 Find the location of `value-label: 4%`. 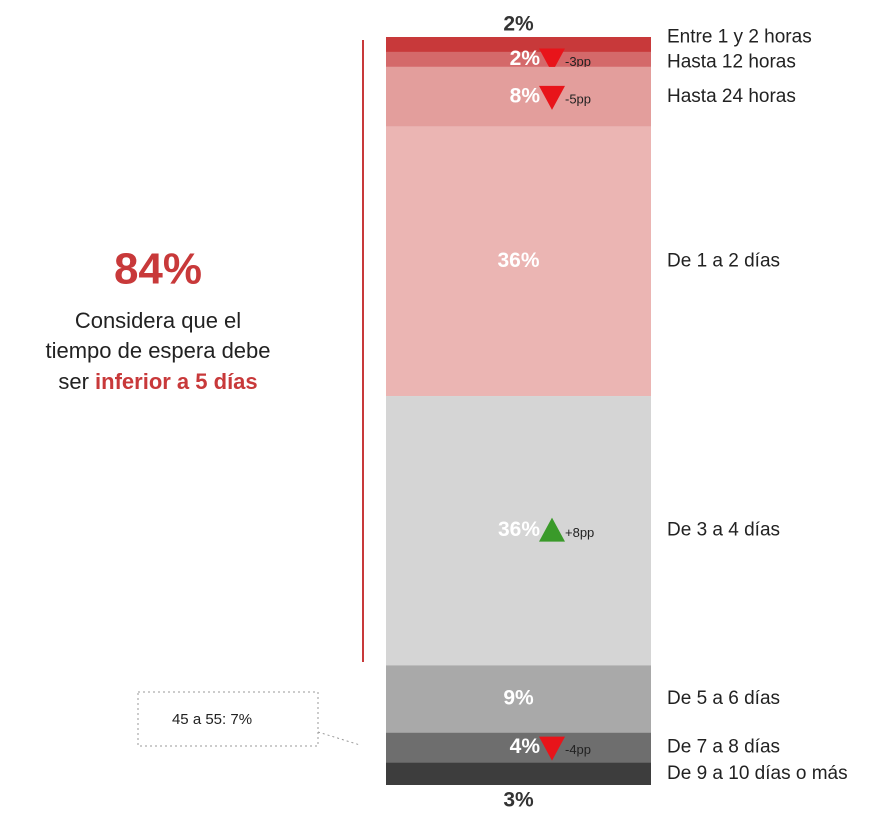

value-label: 4% is located at coordinates (525, 746).